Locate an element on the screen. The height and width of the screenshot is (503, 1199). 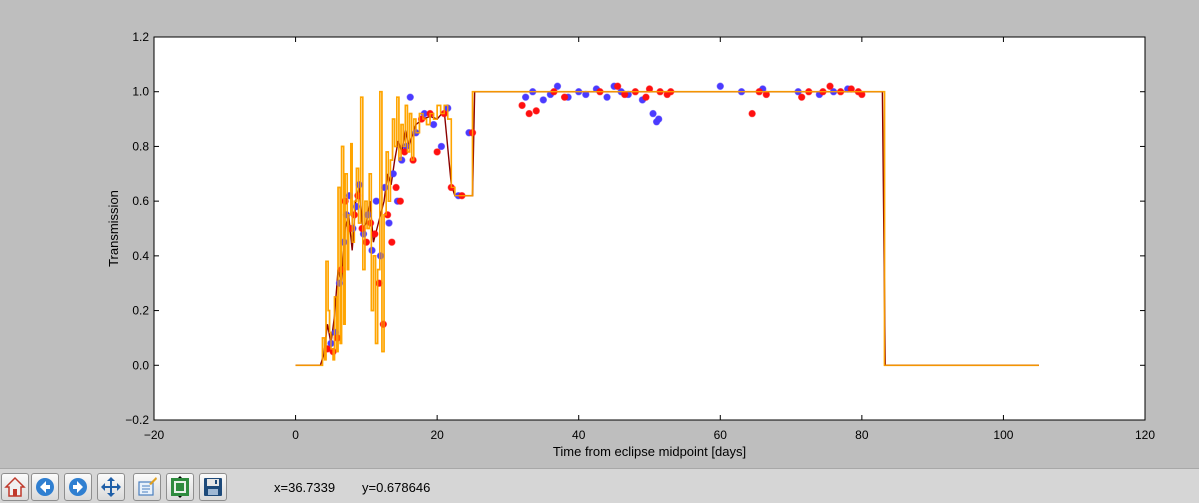
forward-button is located at coordinates (78, 487).